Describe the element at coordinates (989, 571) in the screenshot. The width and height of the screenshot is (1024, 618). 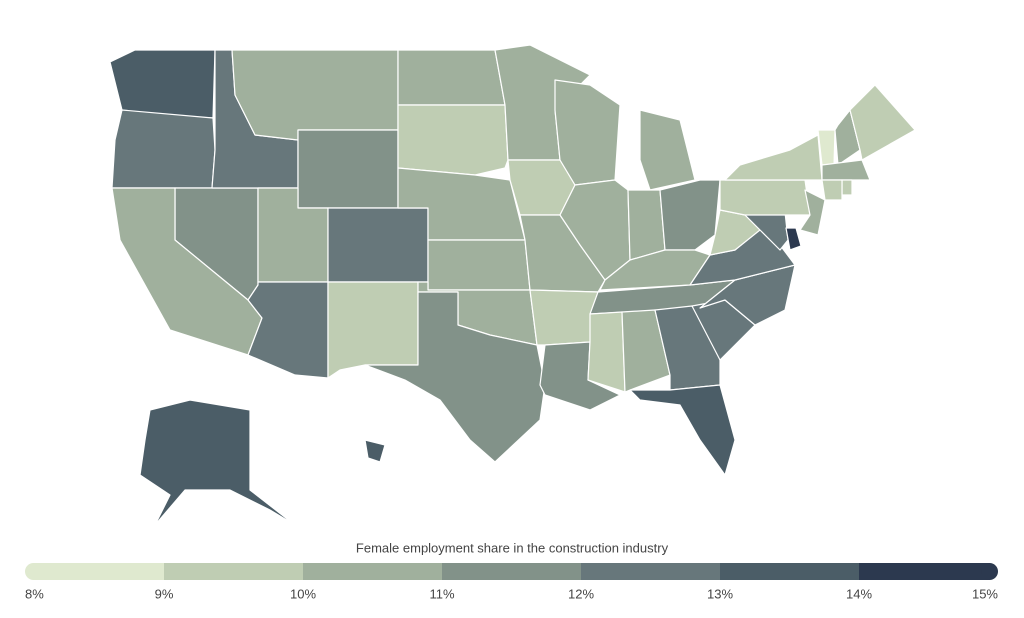
I see `legend-bin-end` at that location.